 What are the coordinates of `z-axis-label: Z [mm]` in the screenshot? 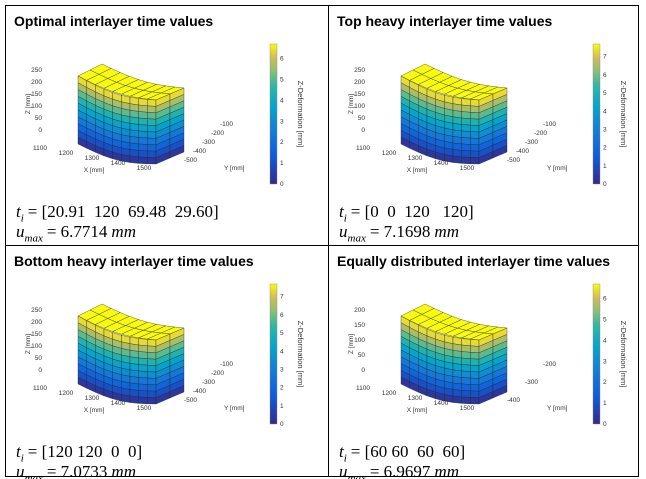 It's located at (351, 344).